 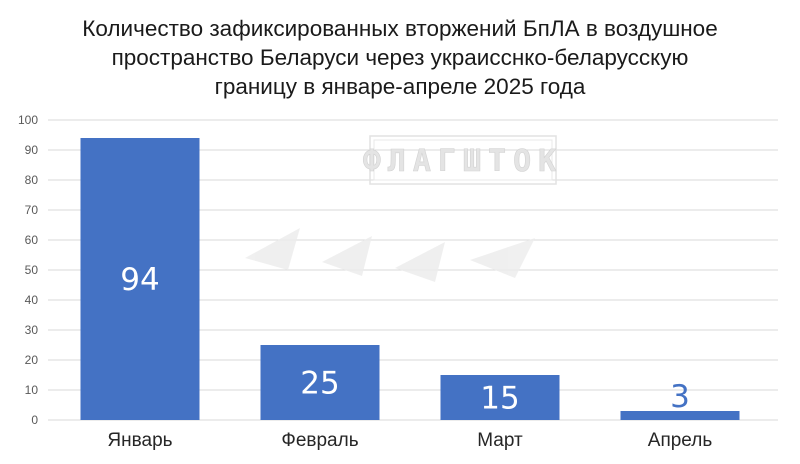 What do you see at coordinates (32, 240) in the screenshot?
I see `y-tick-label: 60` at bounding box center [32, 240].